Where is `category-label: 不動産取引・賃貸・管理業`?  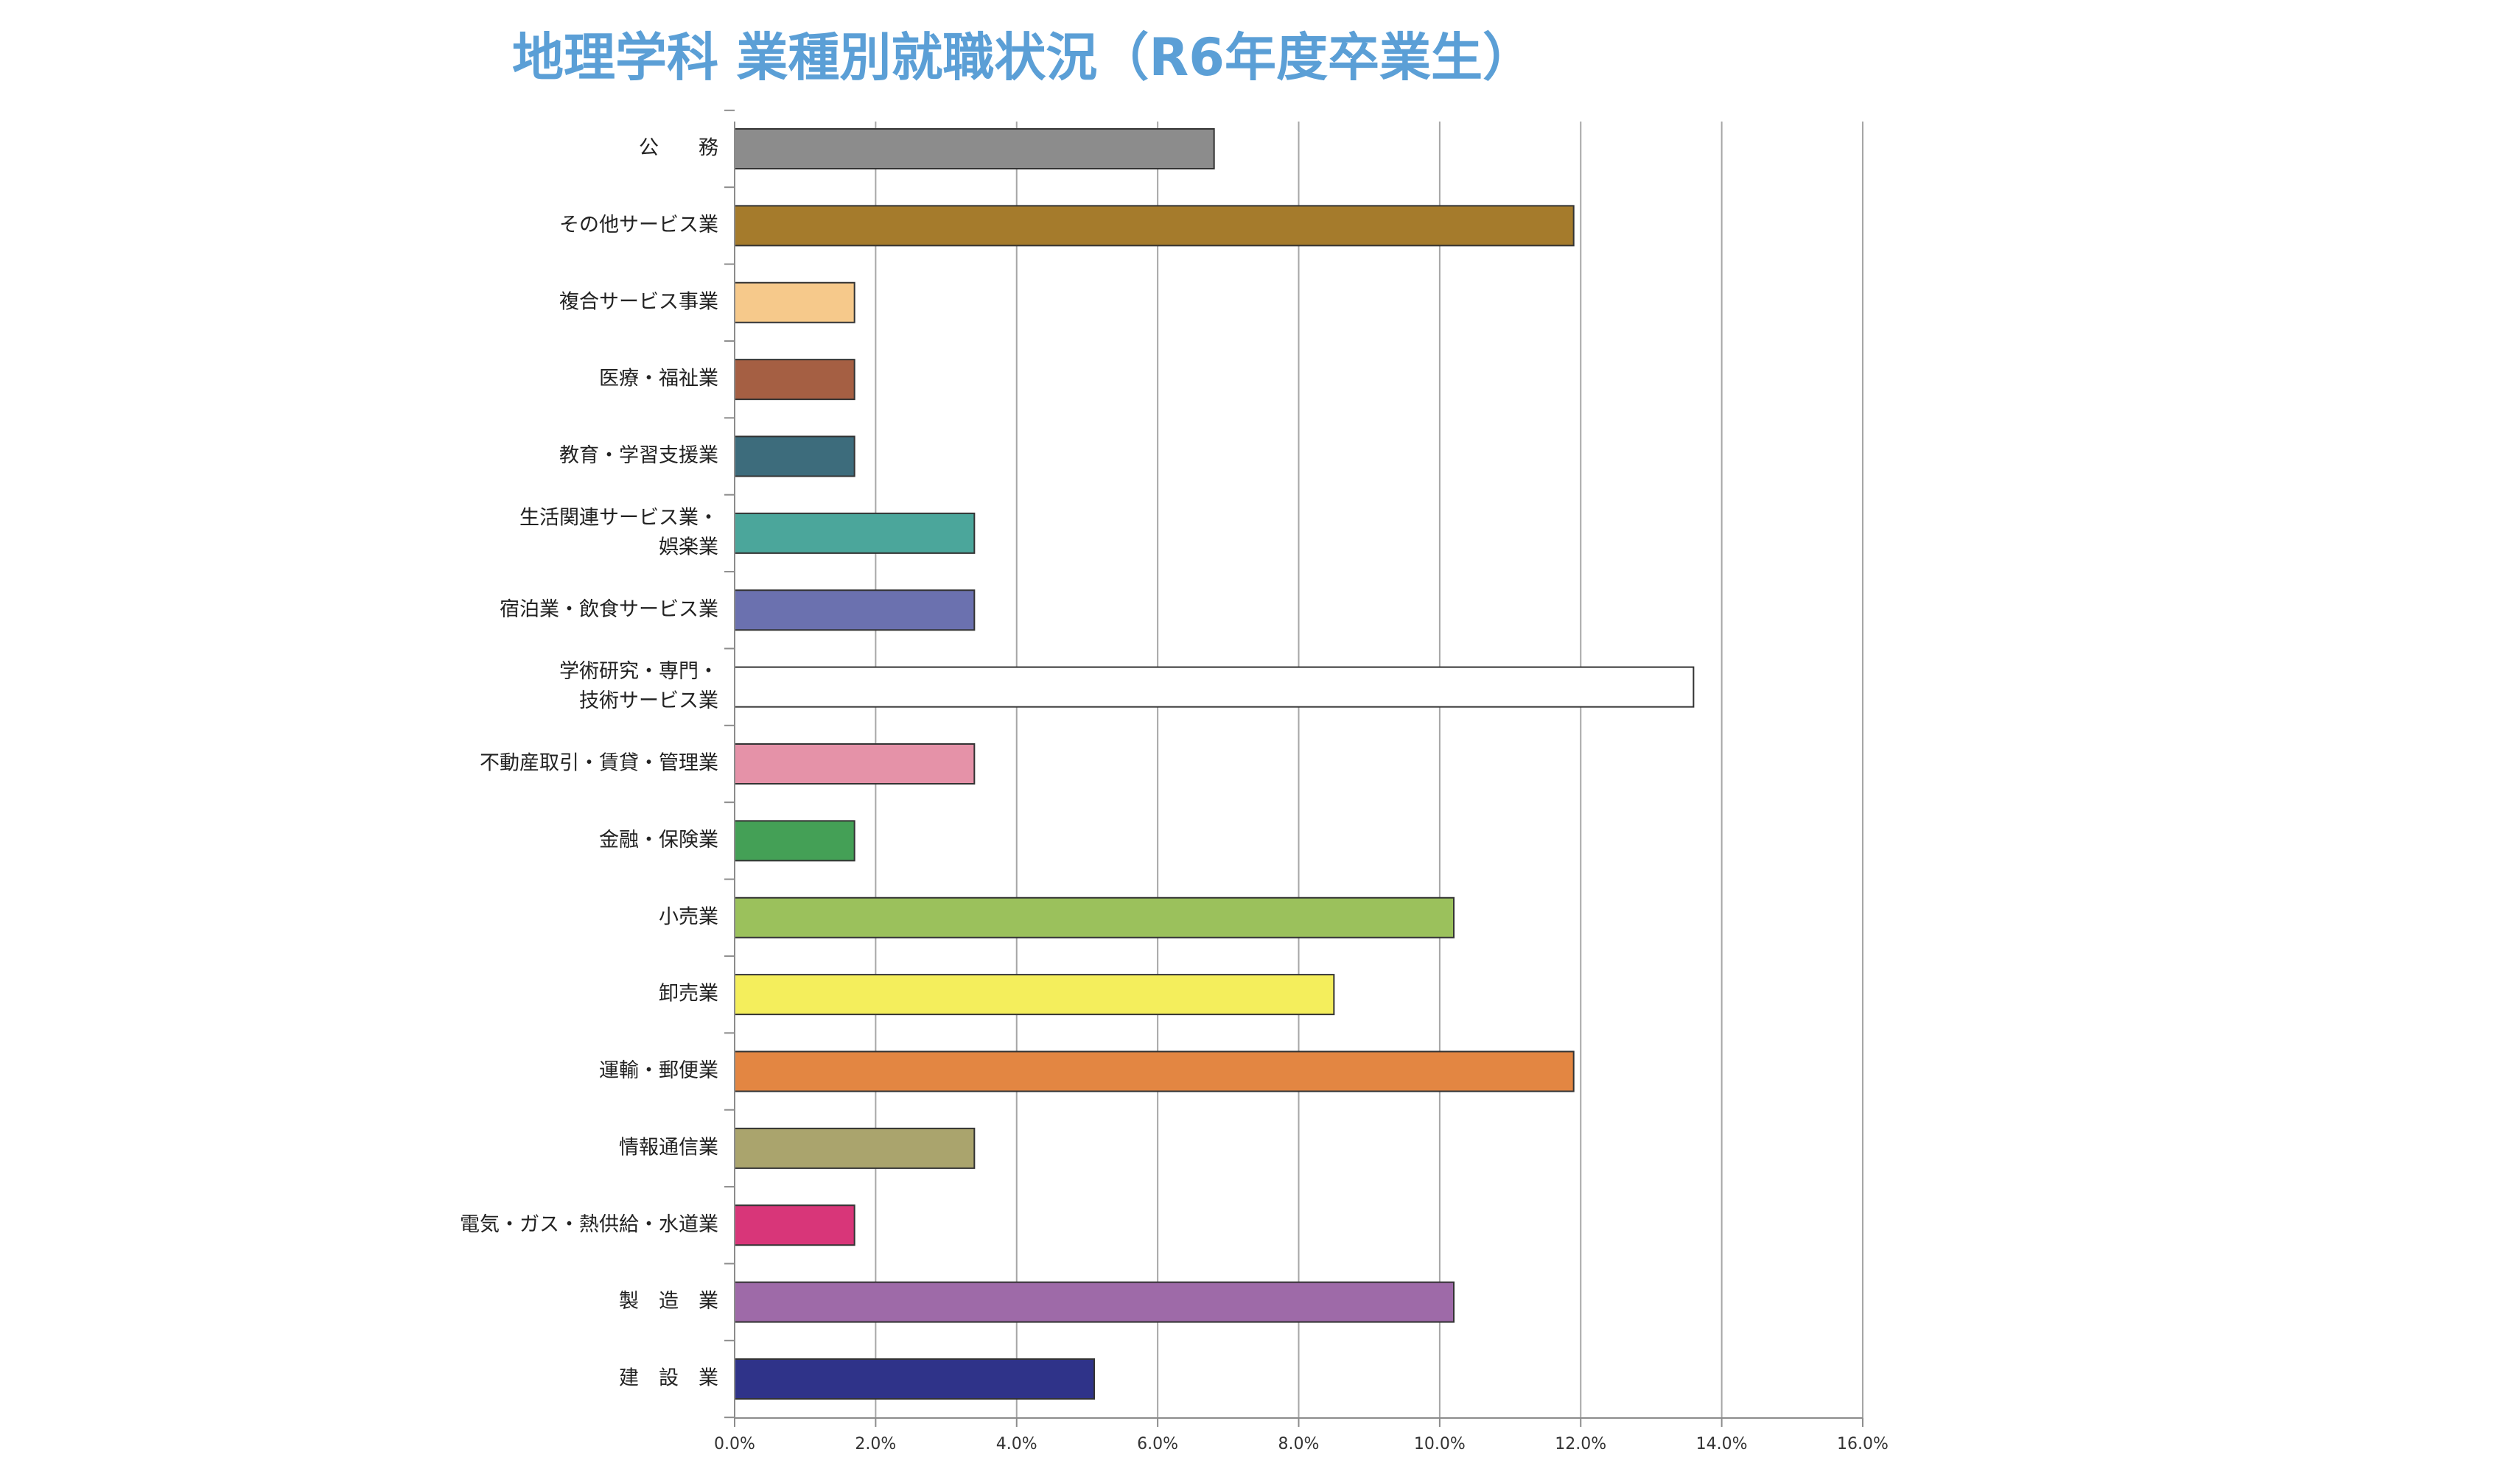
category-label: 不動産取引・賃貸・管理業 is located at coordinates (599, 763).